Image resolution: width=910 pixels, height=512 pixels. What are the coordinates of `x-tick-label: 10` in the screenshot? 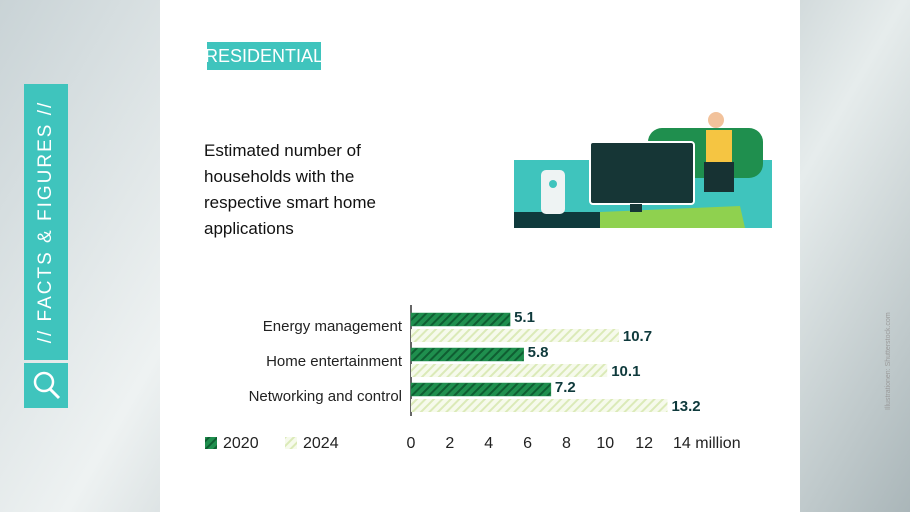 It's located at (605, 443).